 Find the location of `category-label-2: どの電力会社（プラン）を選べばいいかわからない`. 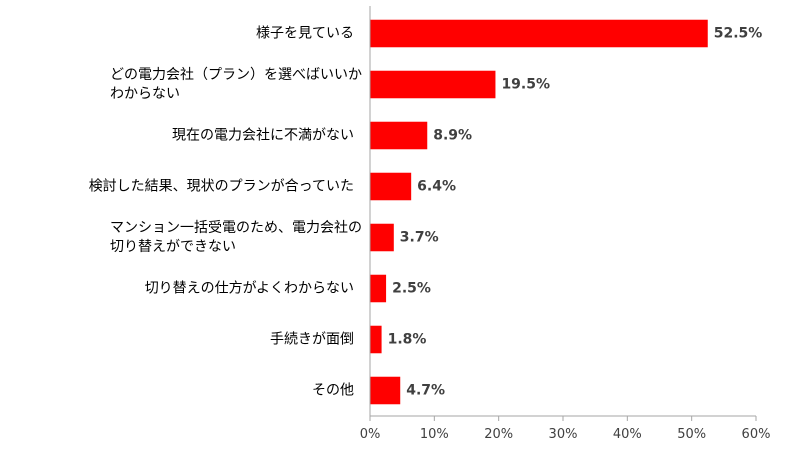

category-label-2: どの電力会社（プラン）を選べばいいかわからない is located at coordinates (236, 84).